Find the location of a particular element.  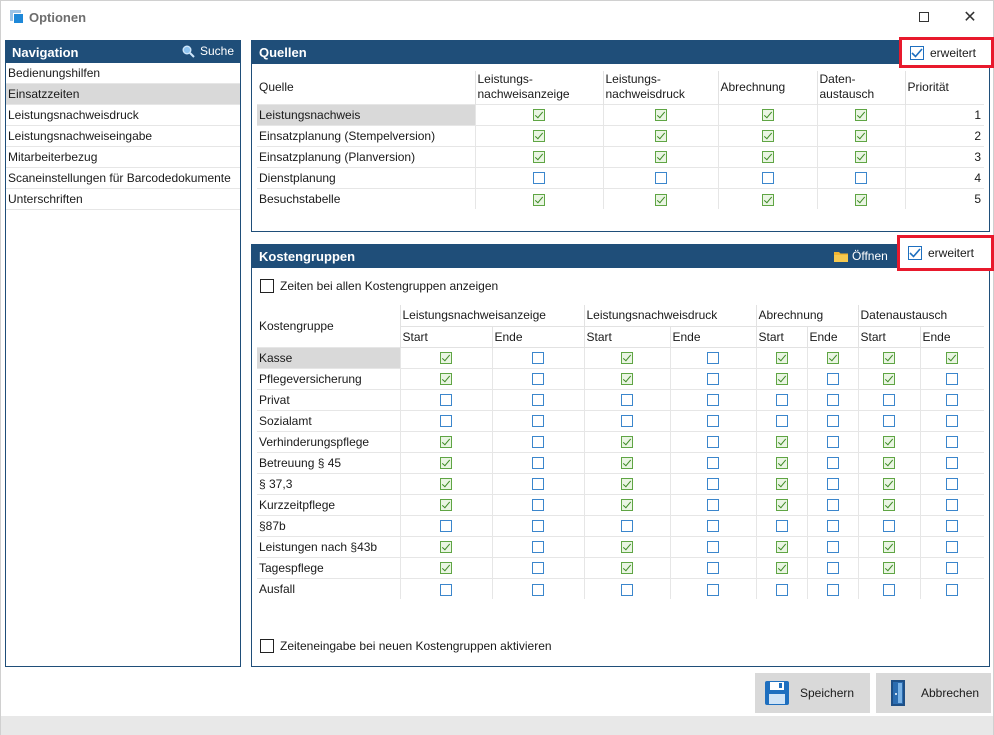

kostengruppe-row: § 37,3 is located at coordinates (621, 483).